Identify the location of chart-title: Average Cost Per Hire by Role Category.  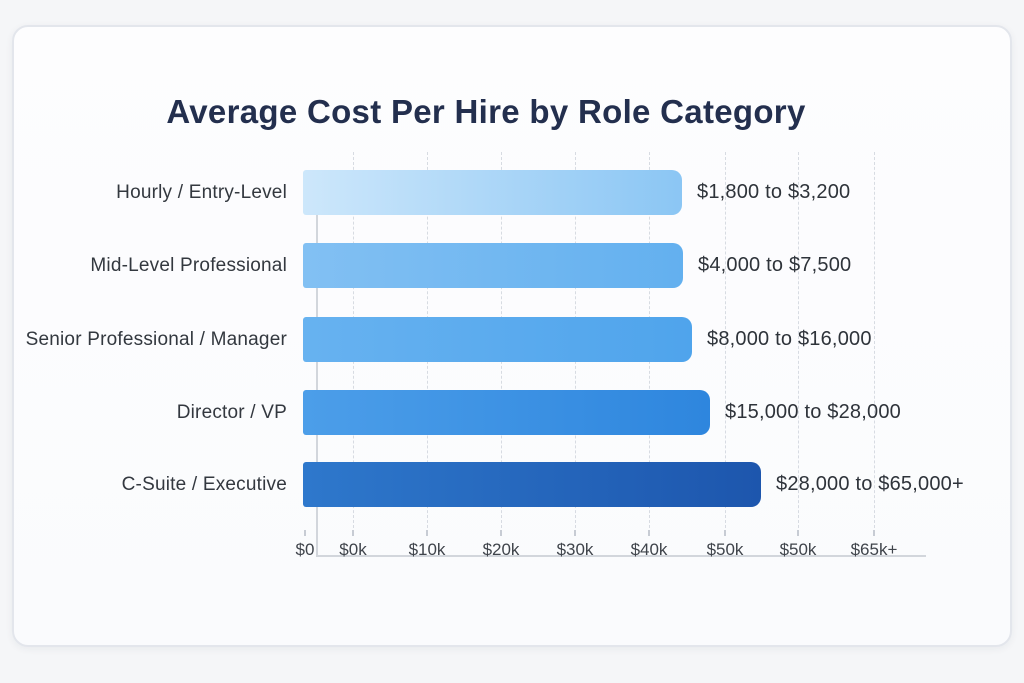
(486, 111).